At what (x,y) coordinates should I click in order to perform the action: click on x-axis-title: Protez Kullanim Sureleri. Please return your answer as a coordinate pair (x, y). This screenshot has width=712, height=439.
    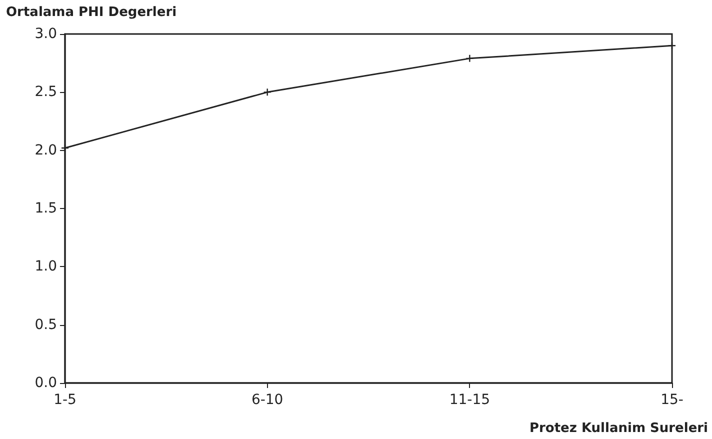
    Looking at the image, I should click on (618, 428).